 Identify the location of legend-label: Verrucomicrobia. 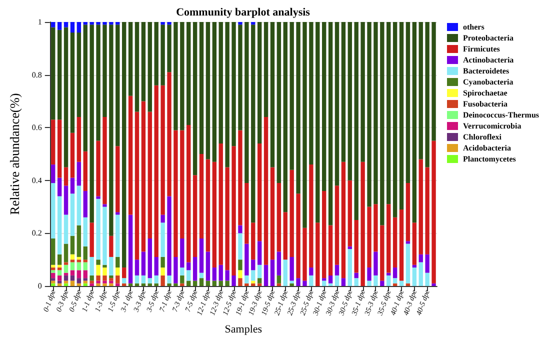
(492, 126).